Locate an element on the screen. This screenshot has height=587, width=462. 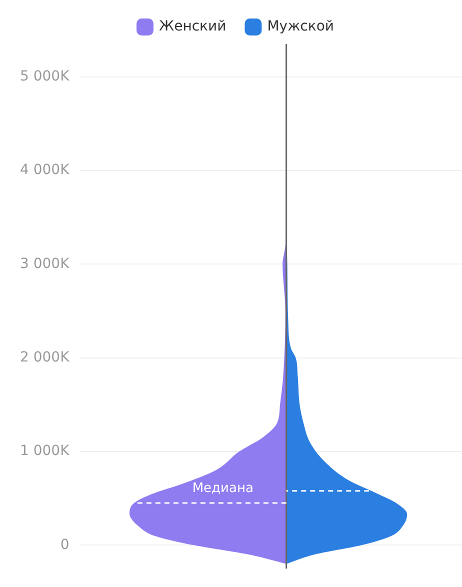
y-tick-label: 0 is located at coordinates (65, 544).